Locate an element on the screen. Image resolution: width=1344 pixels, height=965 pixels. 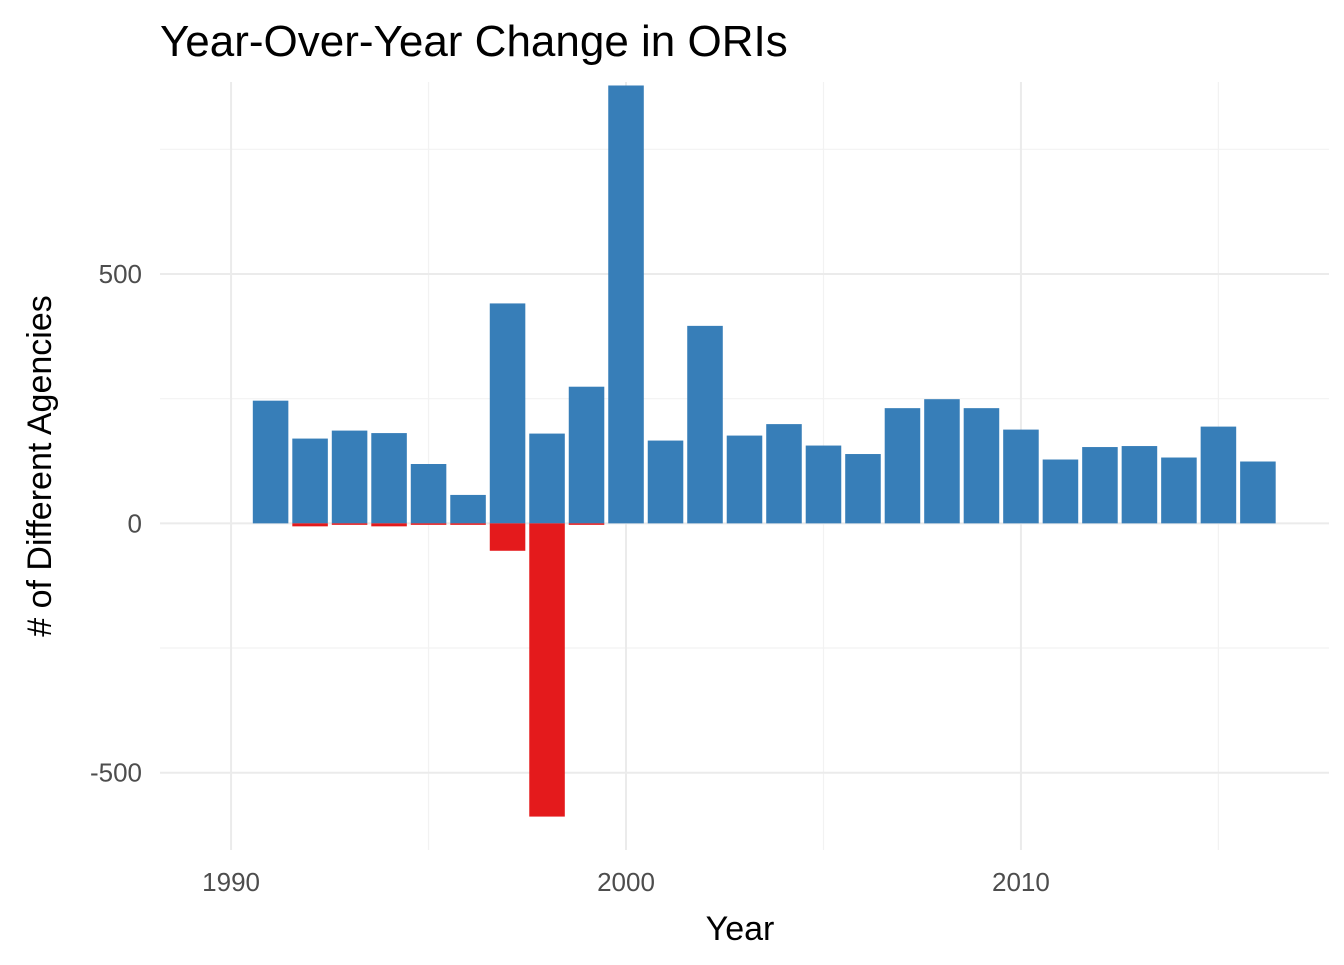
bar-added-1993 is located at coordinates (349, 477).